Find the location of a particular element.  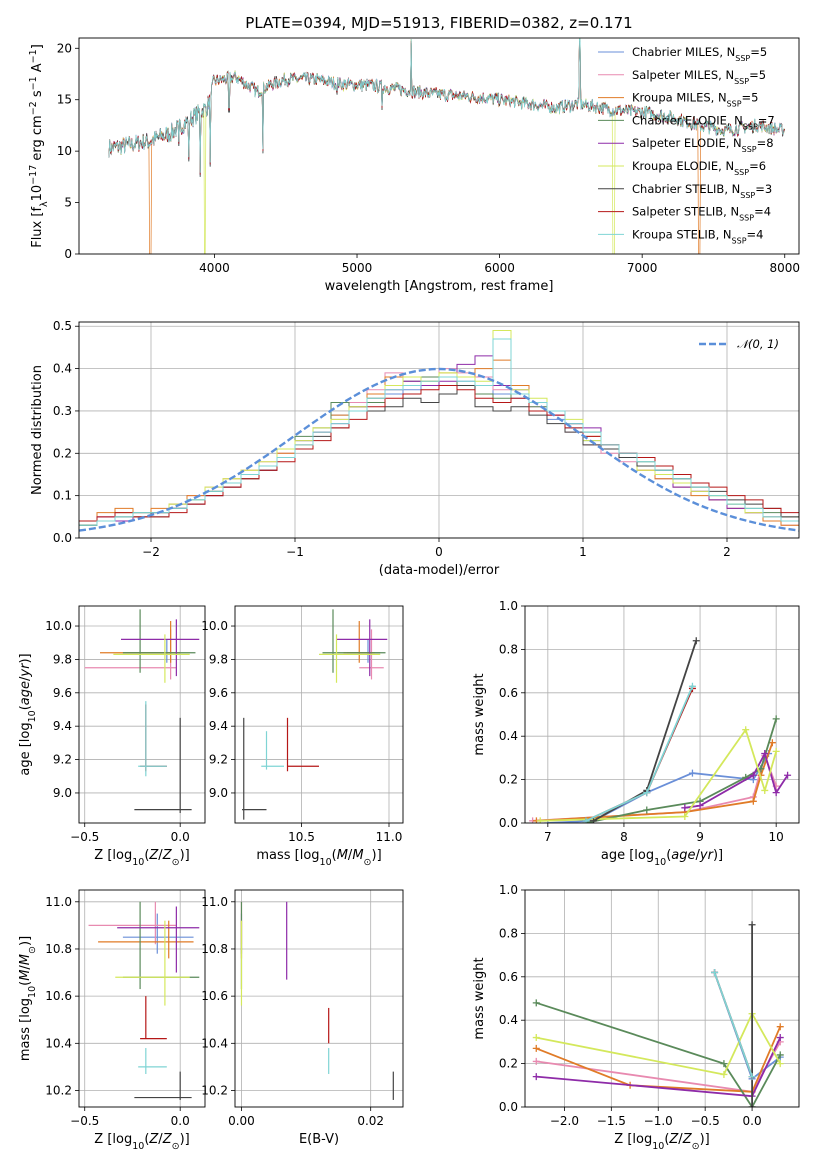

legend-label: Salpeter STELIB, NSSP=4 is located at coordinates (701, 214).